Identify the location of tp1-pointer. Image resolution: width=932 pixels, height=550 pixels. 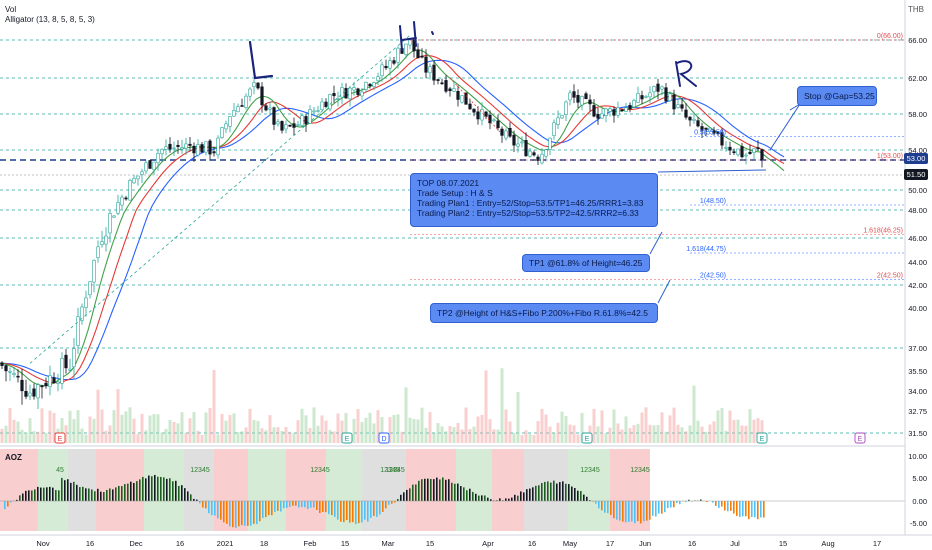
(656, 243).